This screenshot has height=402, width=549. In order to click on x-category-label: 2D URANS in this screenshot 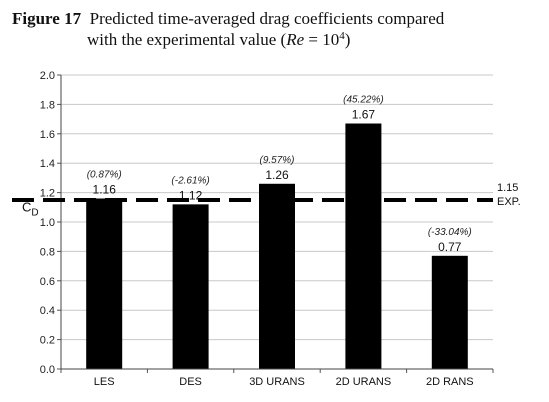, I will do `click(364, 382)`.